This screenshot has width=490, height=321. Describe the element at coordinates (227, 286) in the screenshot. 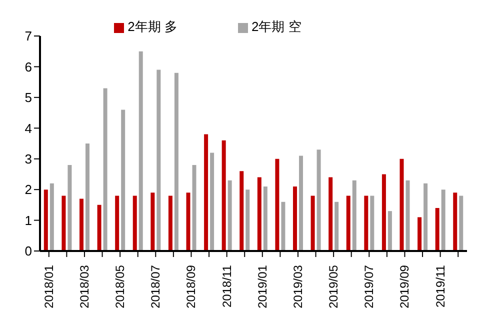

I see `x-tick-label: 2018/11` at that location.